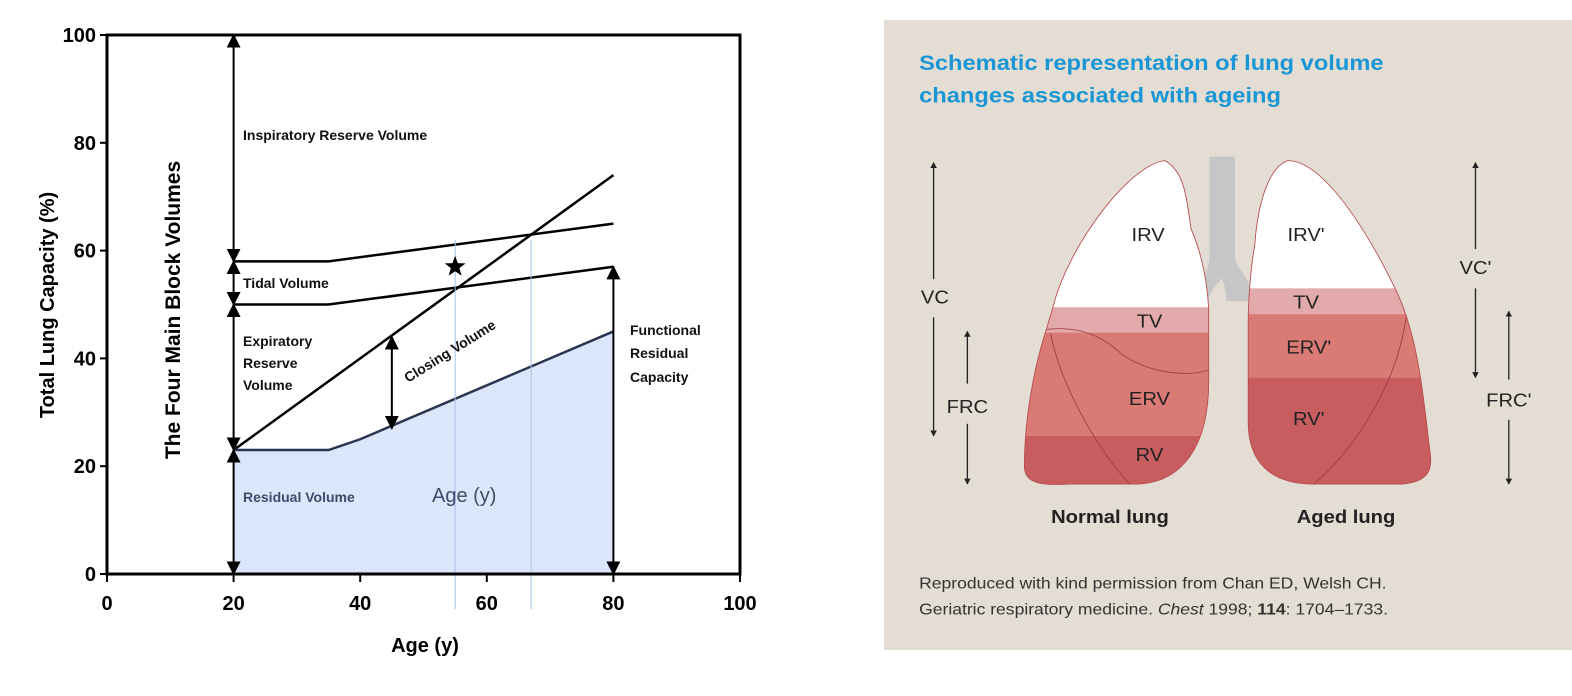 The width and height of the screenshot is (1572, 696). I want to click on normal-irv-label: IRV, so click(1148, 235).